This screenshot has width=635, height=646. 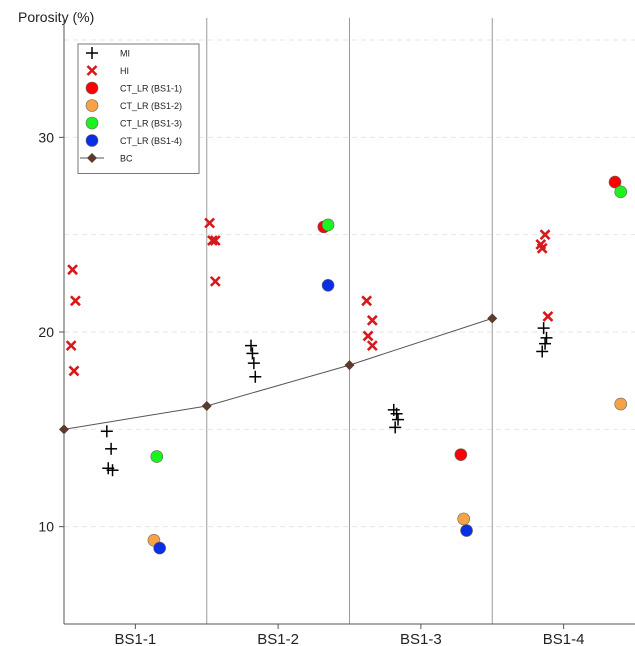 What do you see at coordinates (136, 638) in the screenshot?
I see `x-tick-label: BS1-1` at bounding box center [136, 638].